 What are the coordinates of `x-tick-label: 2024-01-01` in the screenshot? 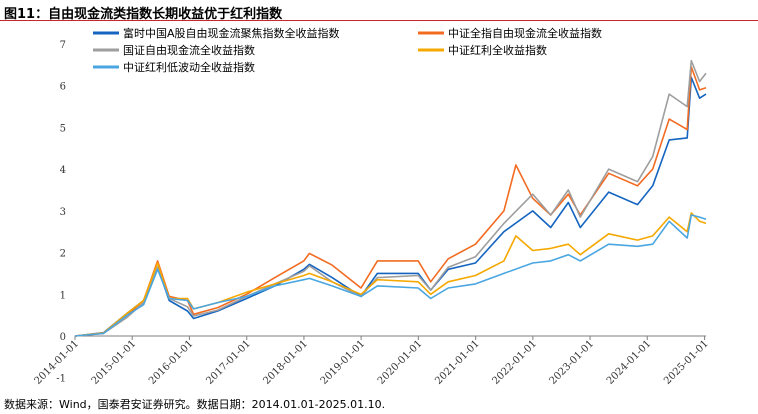 It's located at (629, 362).